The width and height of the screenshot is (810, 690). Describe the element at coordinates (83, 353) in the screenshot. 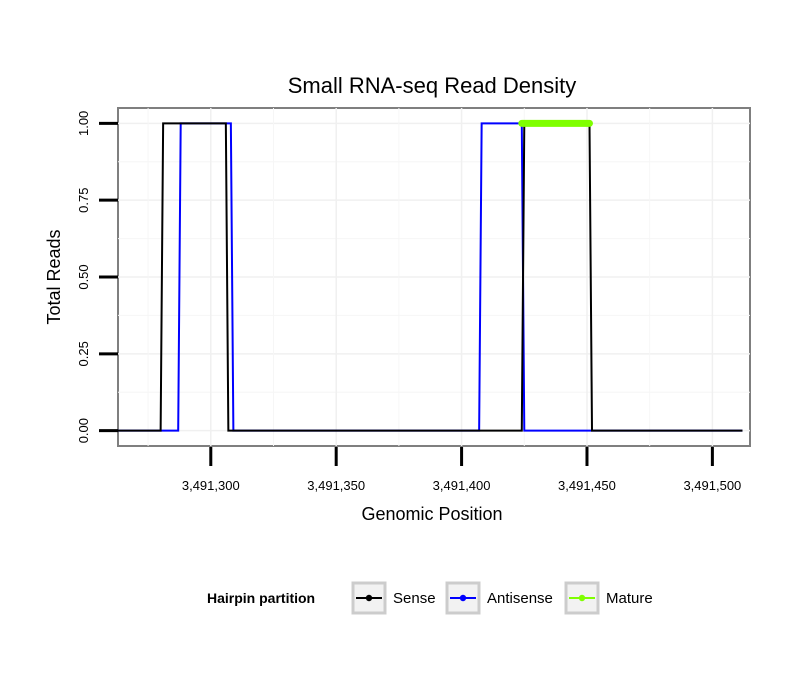

I see `y-tick-label: 0.25` at that location.